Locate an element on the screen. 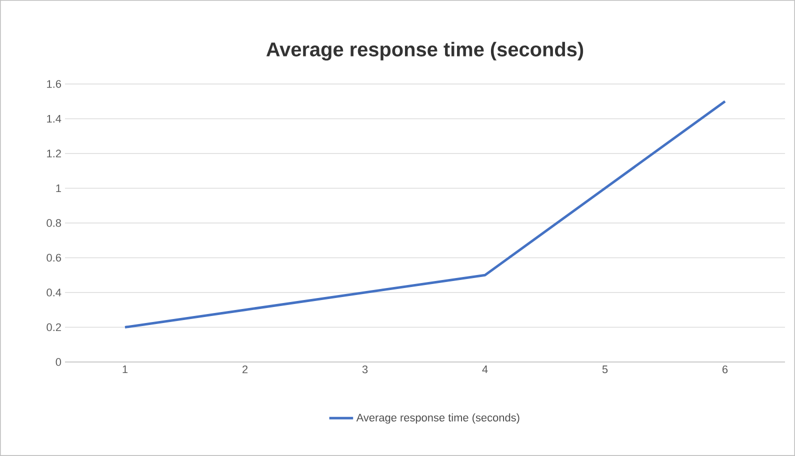 The width and height of the screenshot is (795, 456). y-tick-label: 0.4 is located at coordinates (54, 292).